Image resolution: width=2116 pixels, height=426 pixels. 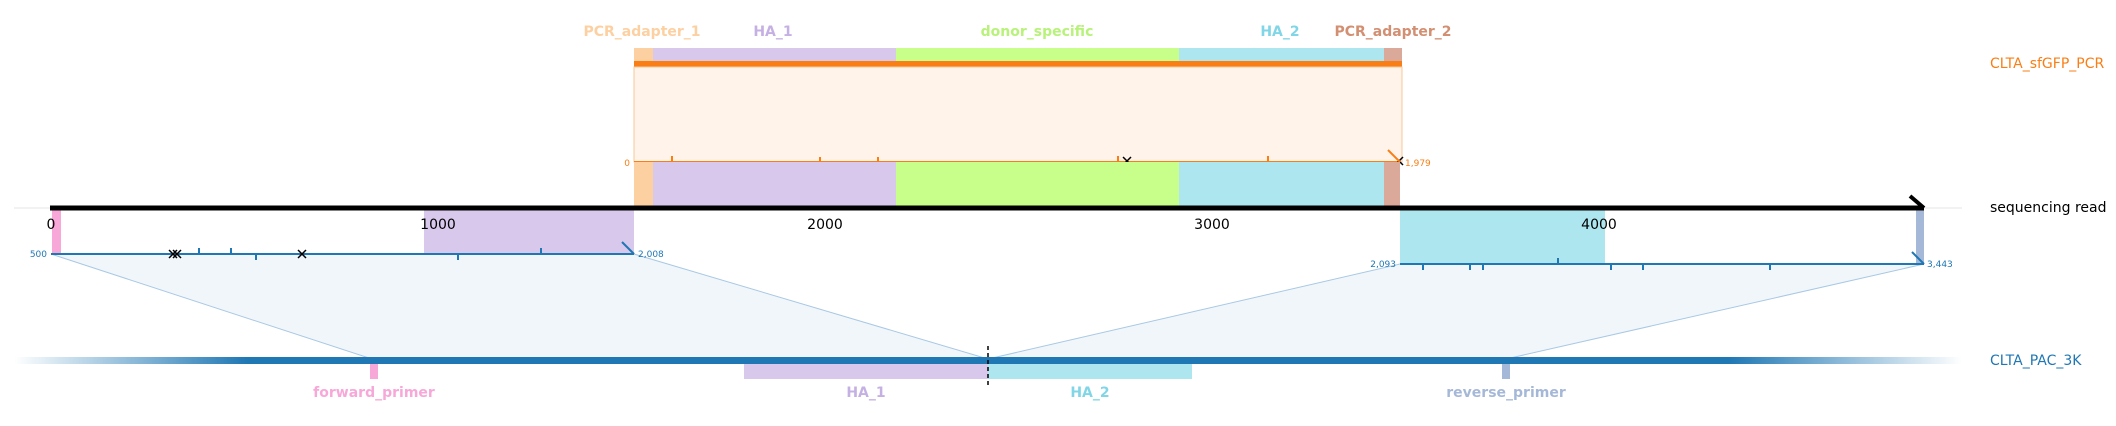 I want to click on bottom-feature-labels: forward_primer HA_1 HA_2 reverse_primer, so click(x=939, y=393).